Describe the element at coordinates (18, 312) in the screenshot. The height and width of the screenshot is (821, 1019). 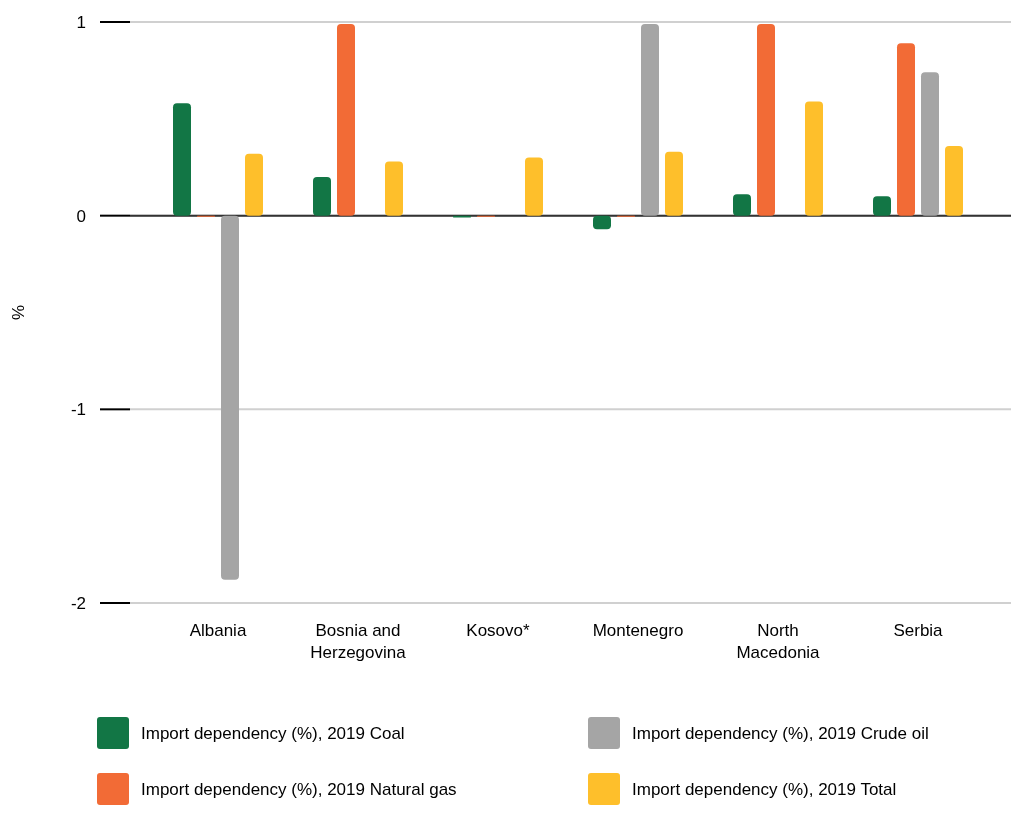
I see `y-axis-title: %` at that location.